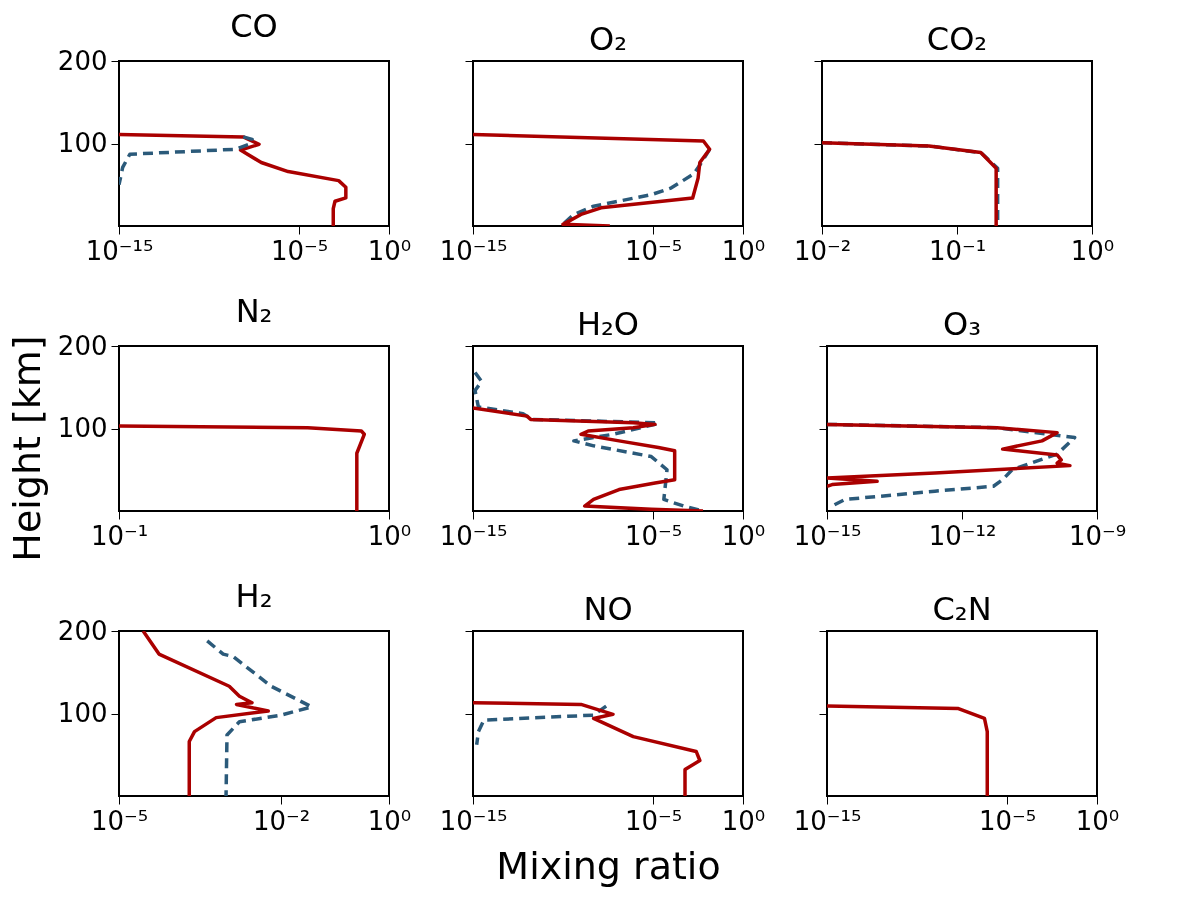 This screenshot has height=900, width=1200. Describe the element at coordinates (962, 323) in the screenshot. I see `chart-title: O₃` at that location.